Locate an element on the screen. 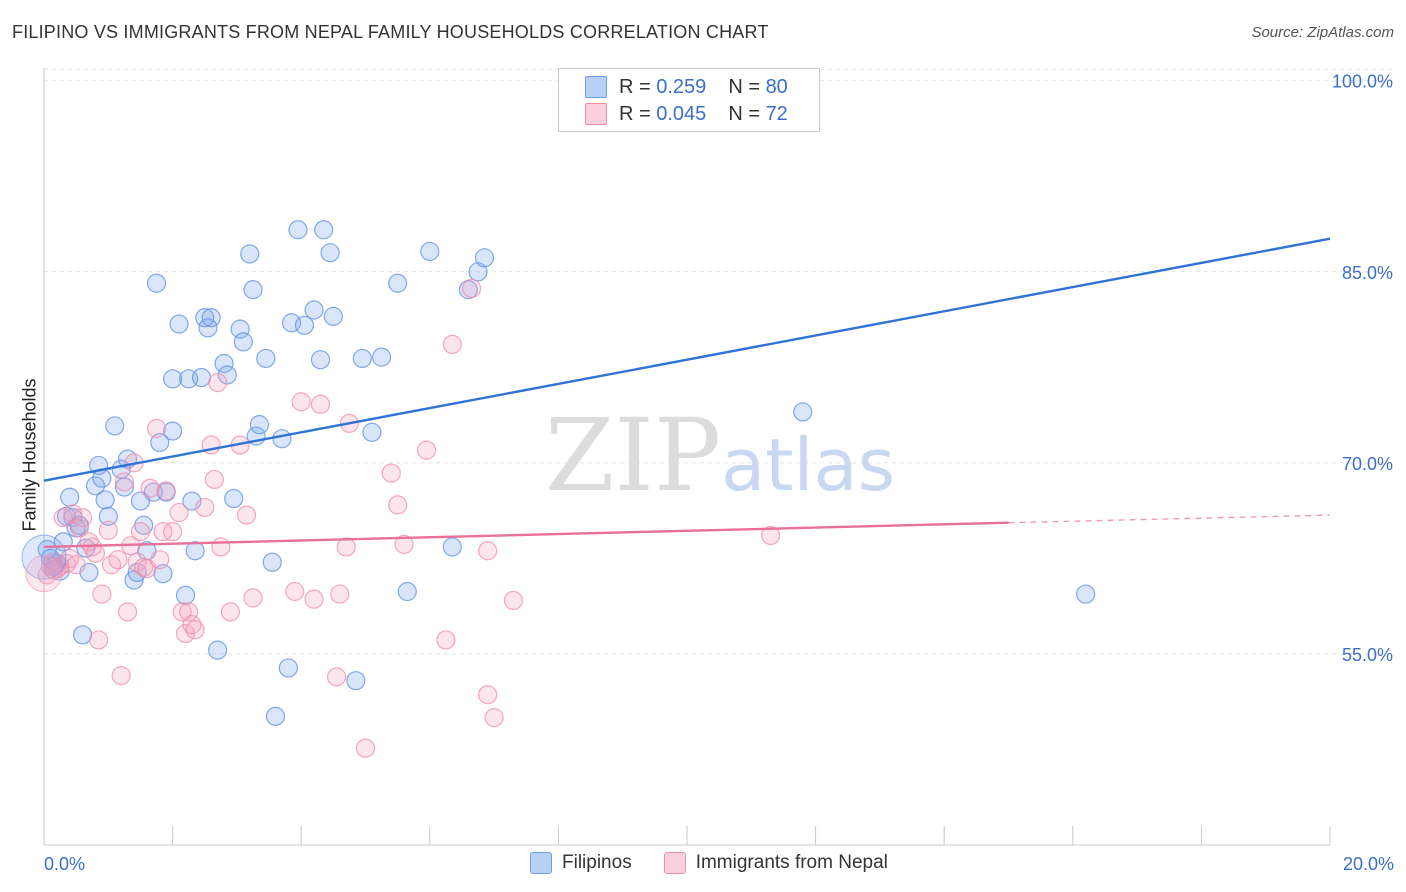 The image size is (1406, 892). x-ticks is located at coordinates (687, 835).